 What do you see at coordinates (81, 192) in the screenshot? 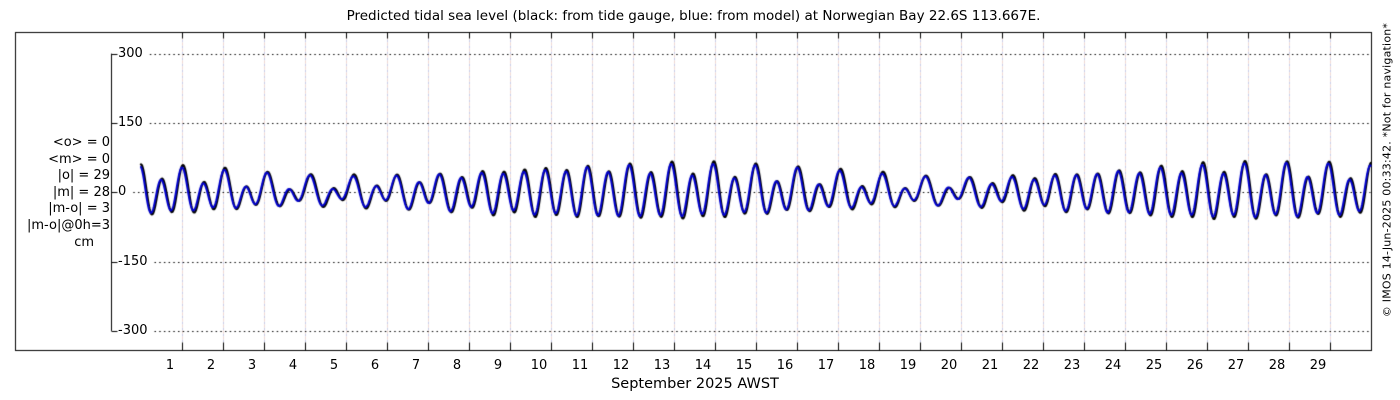
I see `stat-line: |m| = 28` at bounding box center [81, 192].